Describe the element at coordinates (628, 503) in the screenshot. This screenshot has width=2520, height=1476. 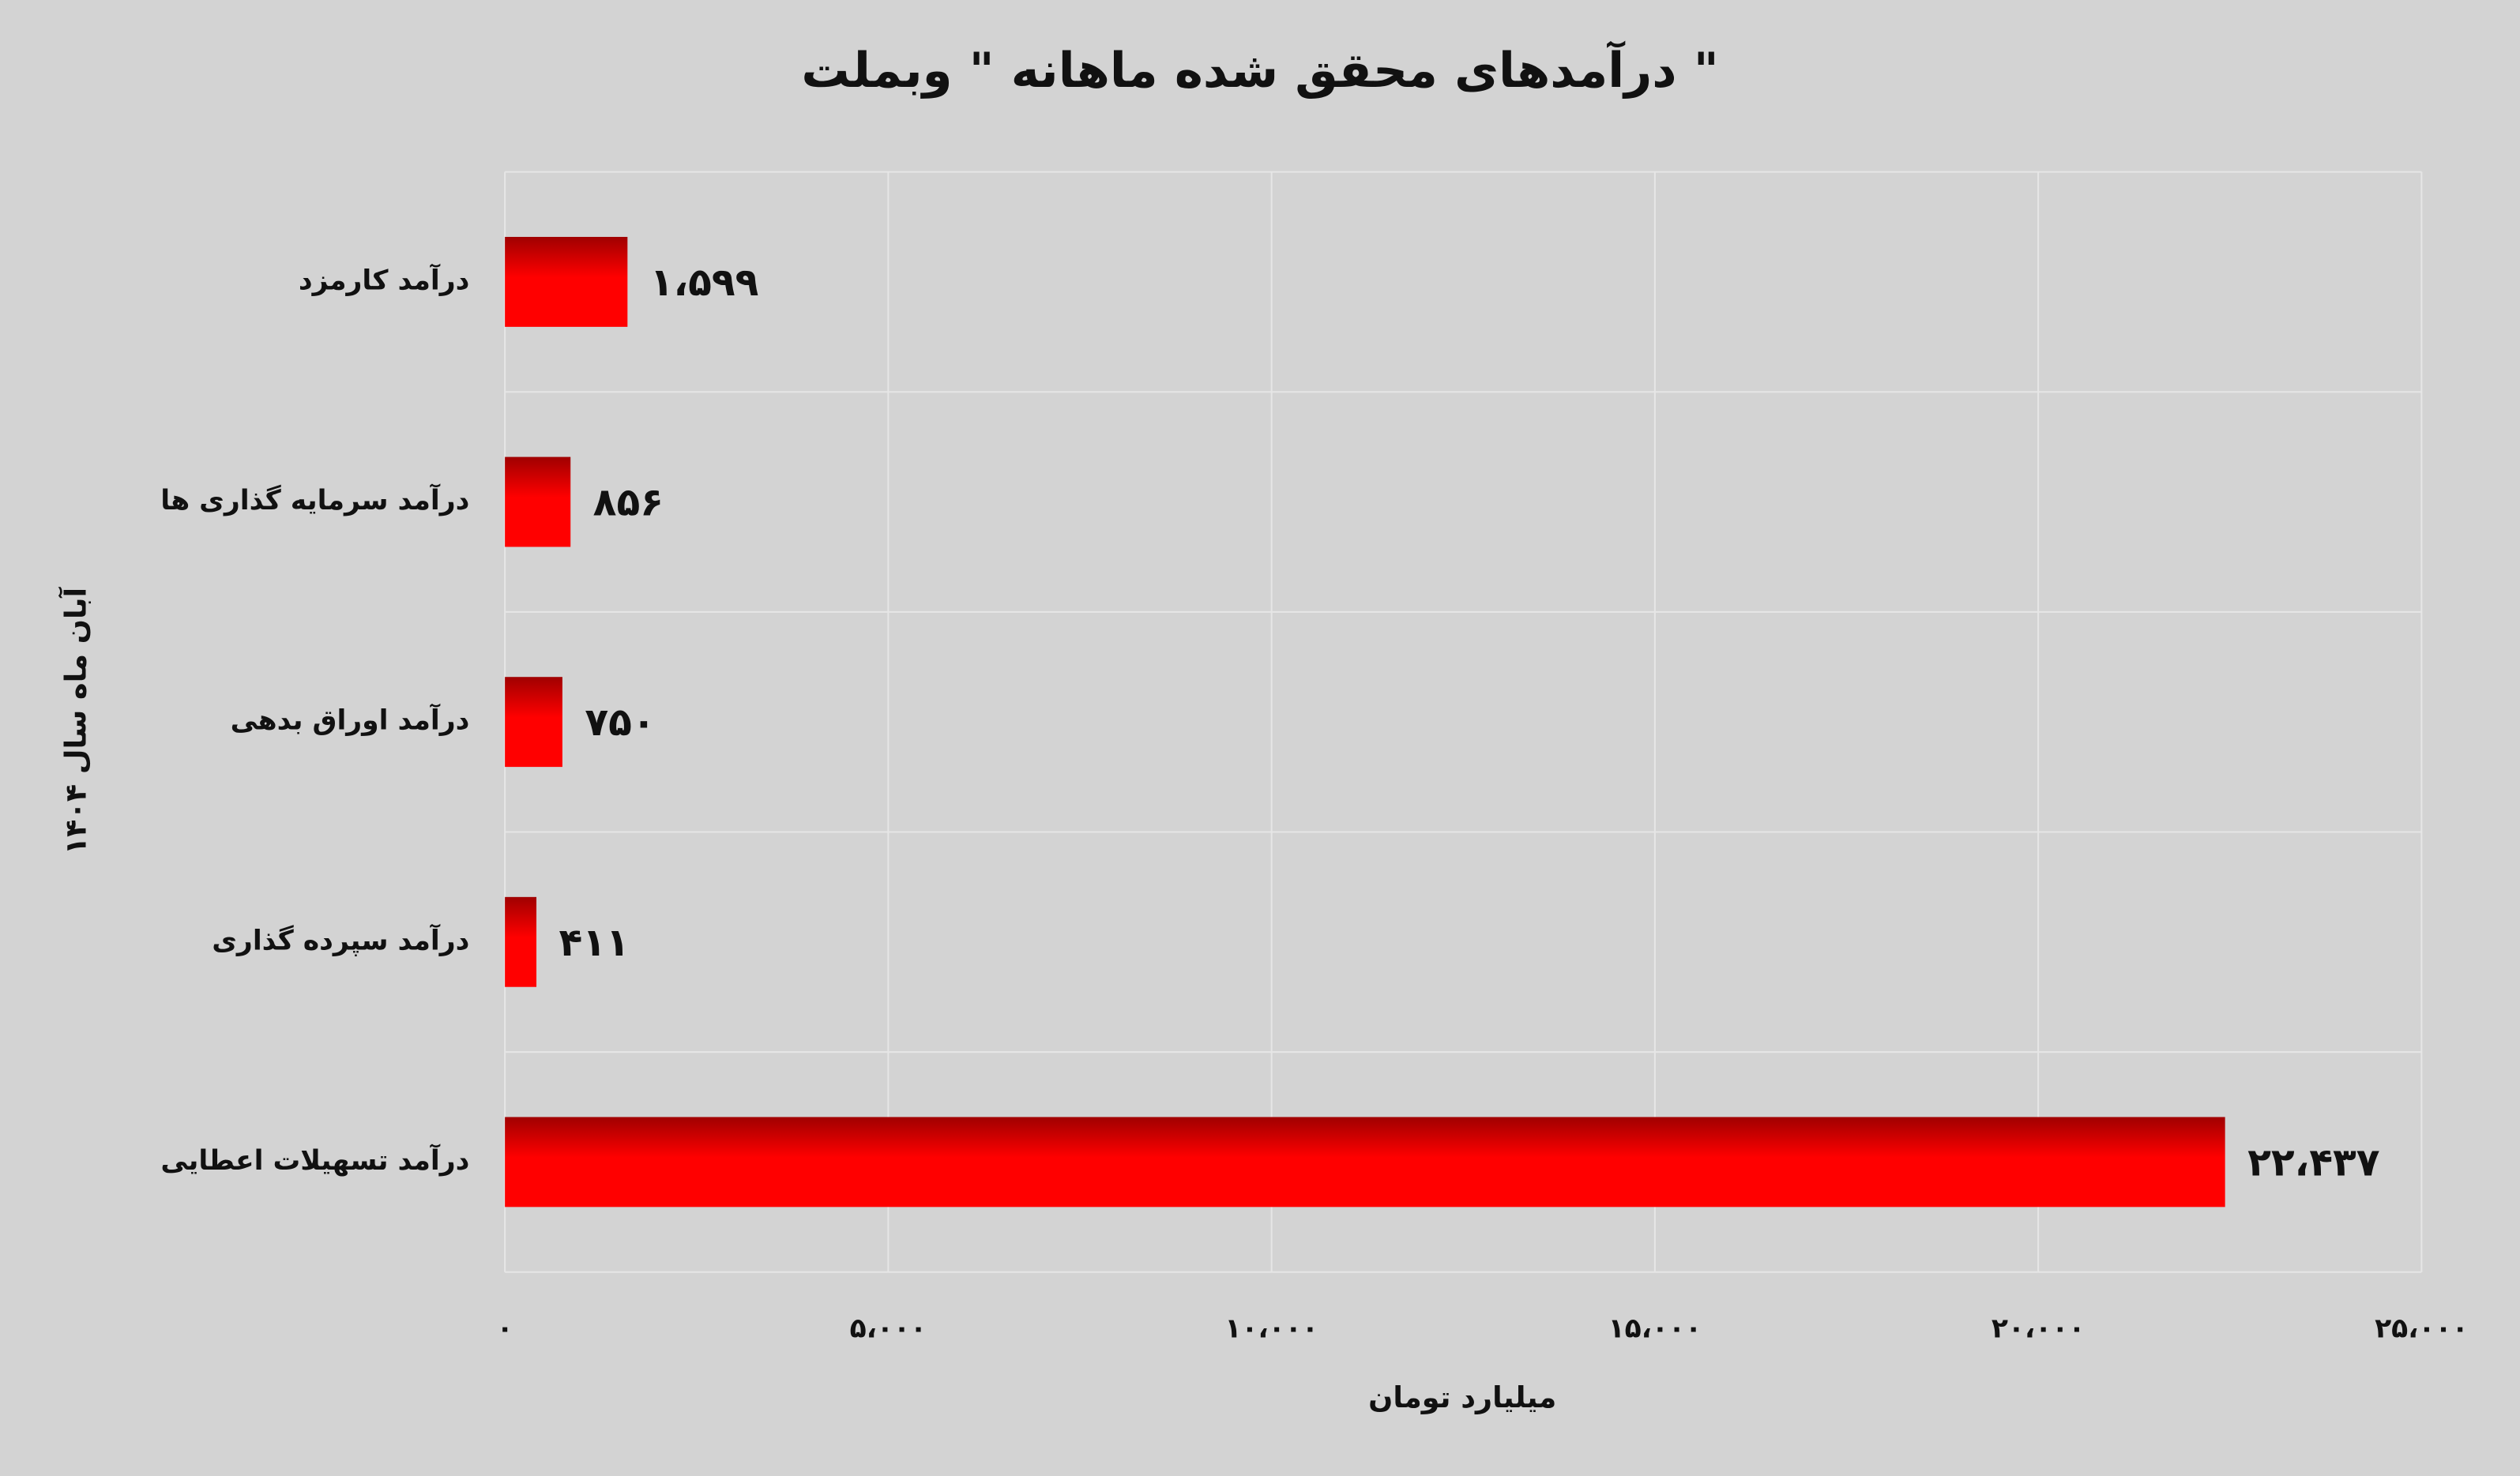
I see `value-label: ۸۵۶` at that location.